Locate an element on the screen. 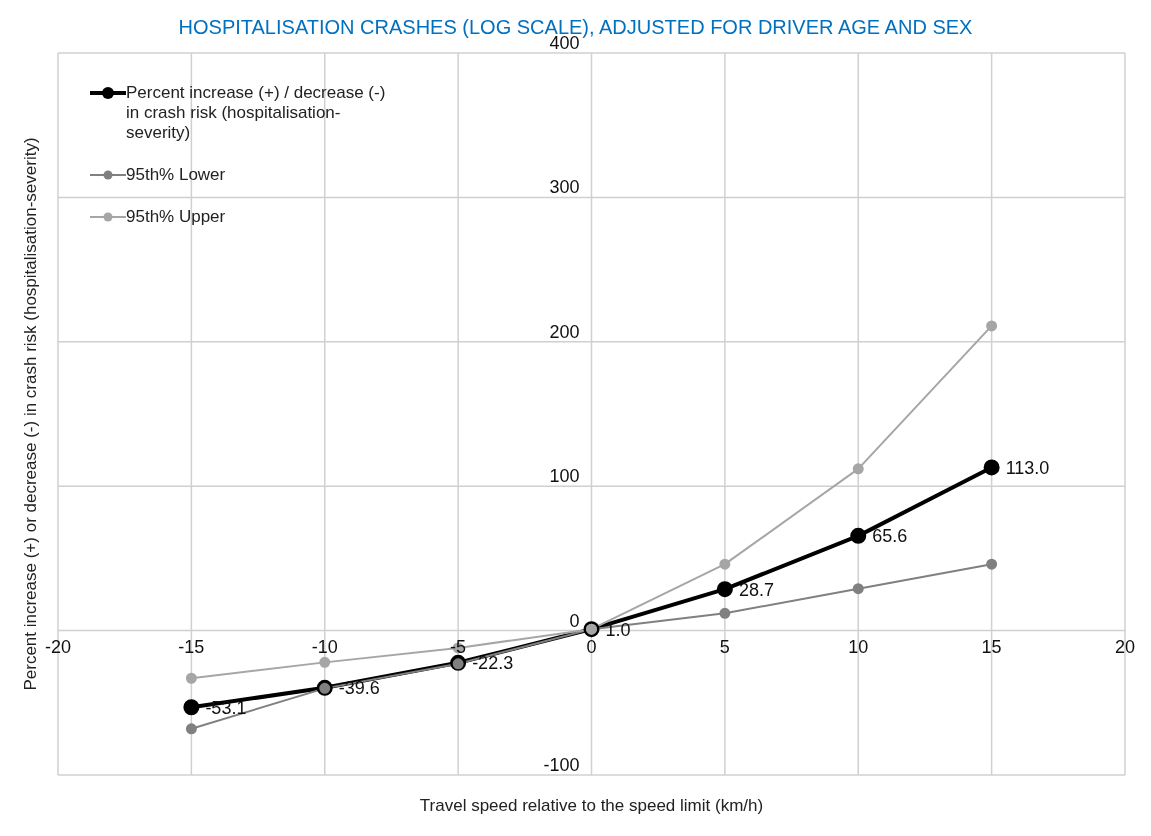  x-tick-label: -10 is located at coordinates (324, 646).